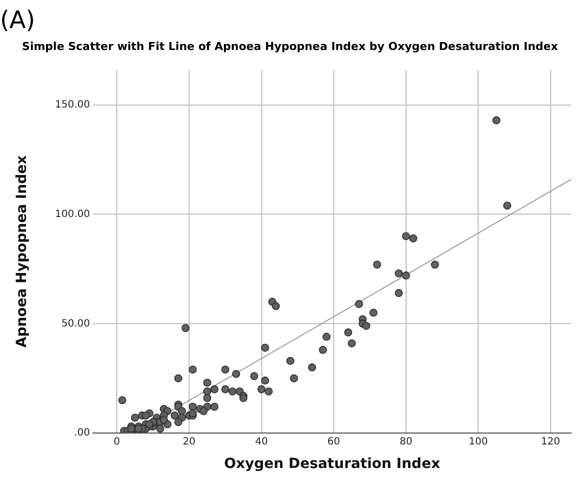 The height and width of the screenshot is (477, 576). What do you see at coordinates (189, 442) in the screenshot?
I see `x-tick-label: 20` at bounding box center [189, 442].